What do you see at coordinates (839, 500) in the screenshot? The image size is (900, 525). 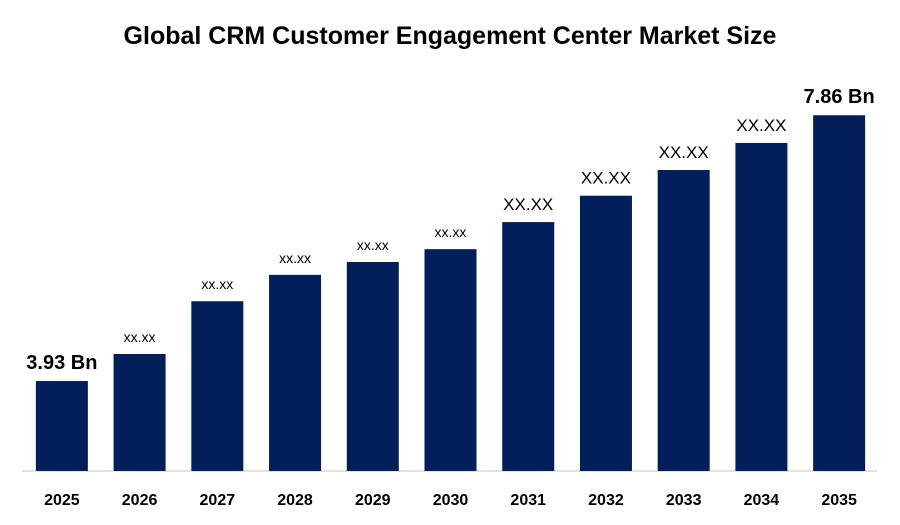 I see `x-tick-label: 2035` at bounding box center [839, 500].